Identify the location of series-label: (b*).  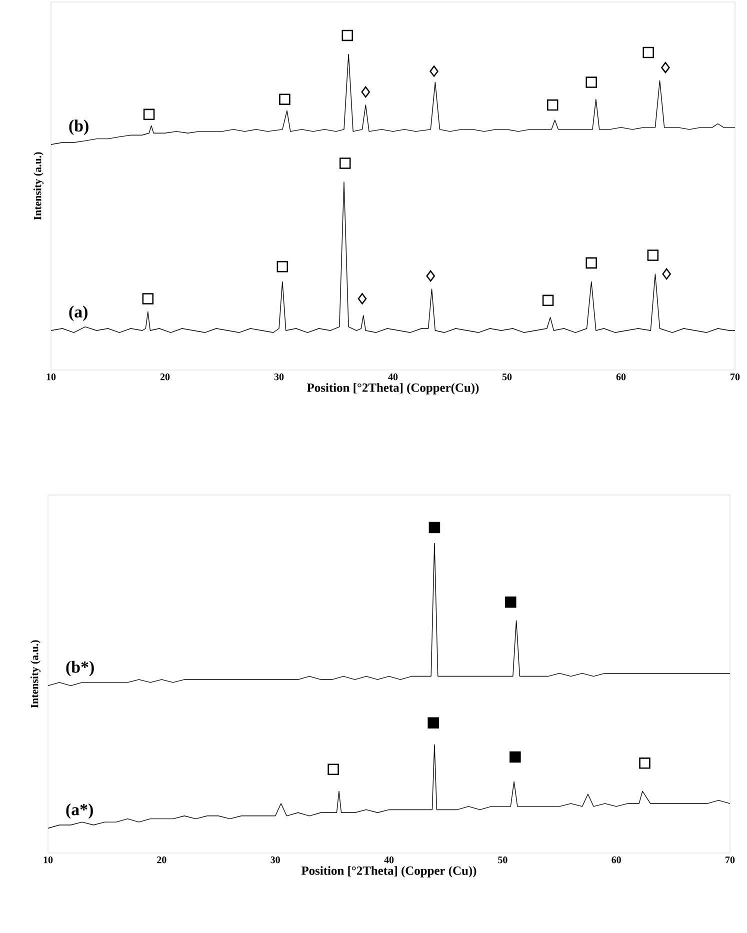
(80, 668).